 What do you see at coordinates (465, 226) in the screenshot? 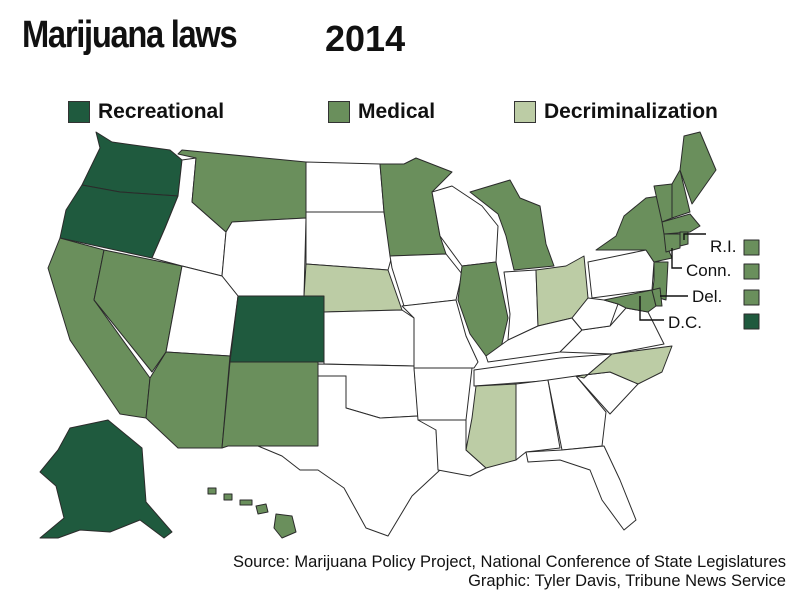
I see `state-wisconsin` at bounding box center [465, 226].